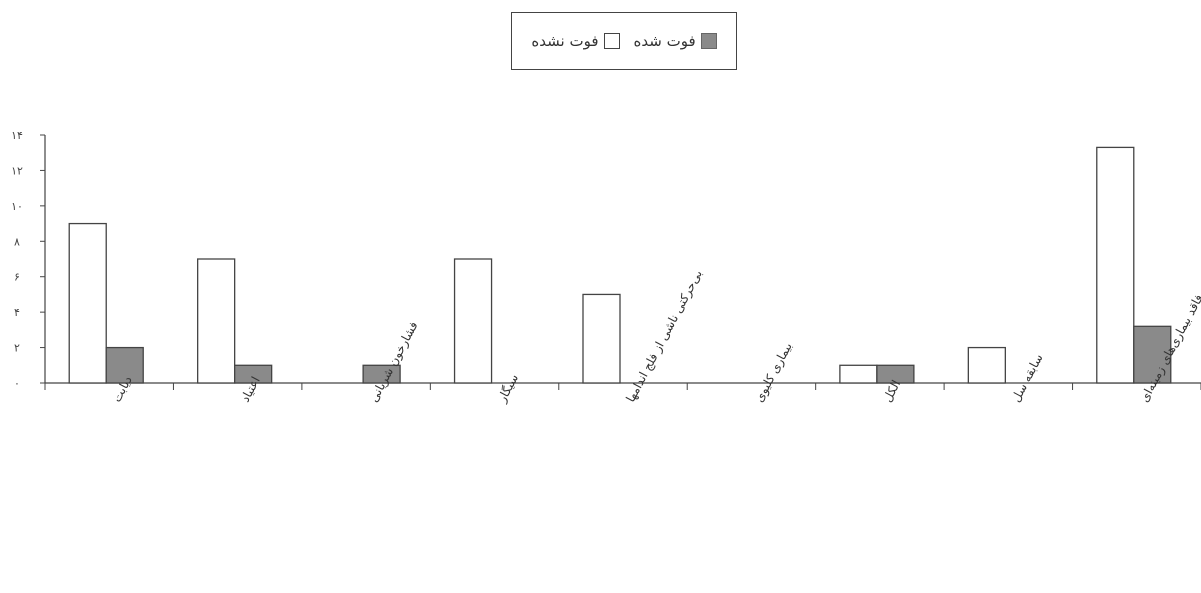 The height and width of the screenshot is (593, 1201). I want to click on y-tick-label: ۸, so click(17, 241).